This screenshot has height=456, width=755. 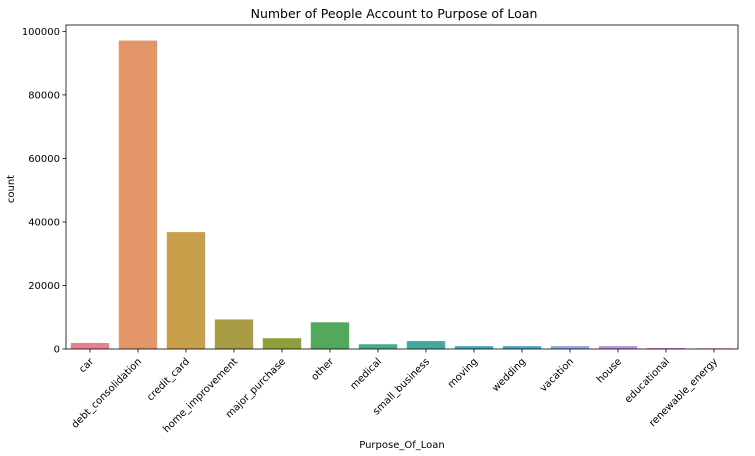 I want to click on y-axis-label: count, so click(x=11, y=189).